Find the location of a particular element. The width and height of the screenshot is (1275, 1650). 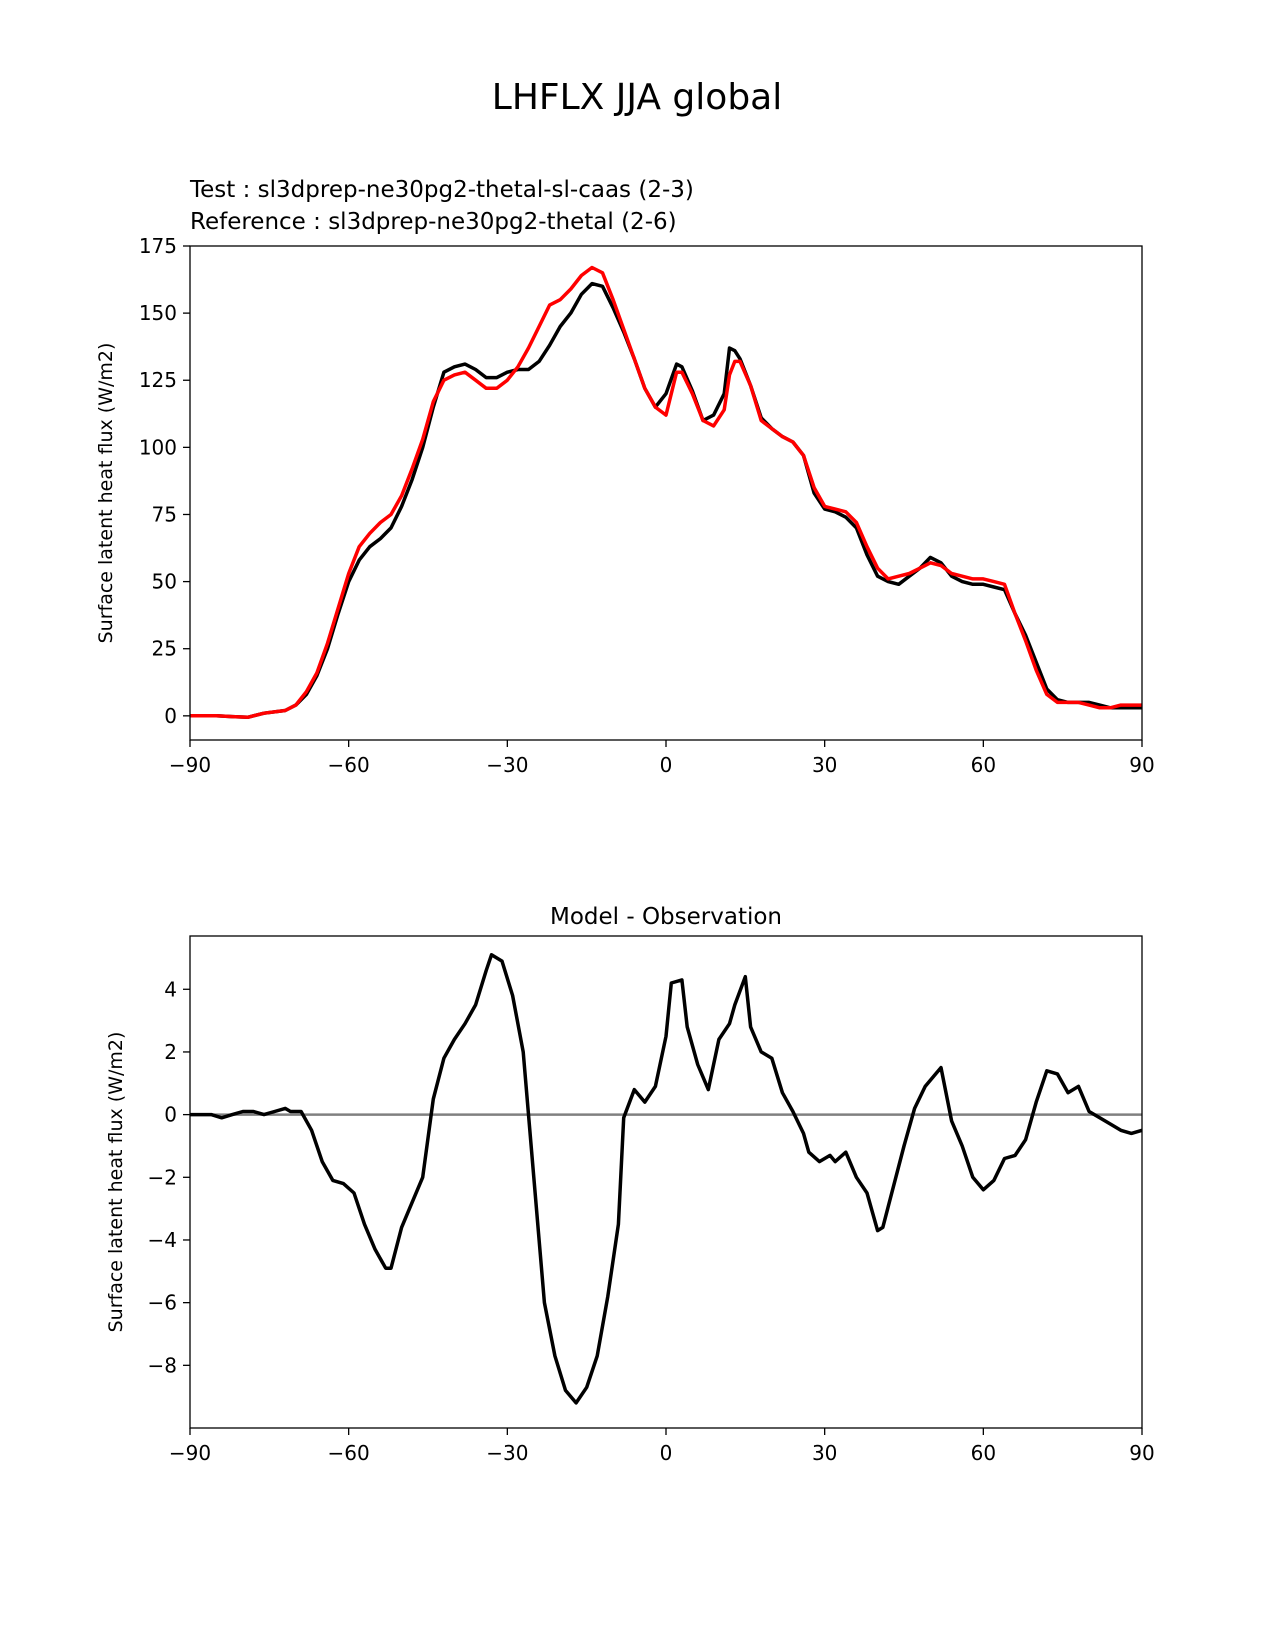

y-tick-label: 75 is located at coordinates (164, 514).